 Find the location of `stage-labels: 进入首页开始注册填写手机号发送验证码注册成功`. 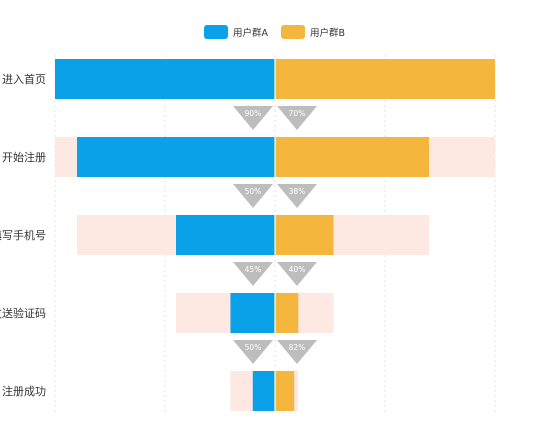

stage-labels: 进入首页开始注册填写手机号发送验证码注册成功 is located at coordinates (23, 235).